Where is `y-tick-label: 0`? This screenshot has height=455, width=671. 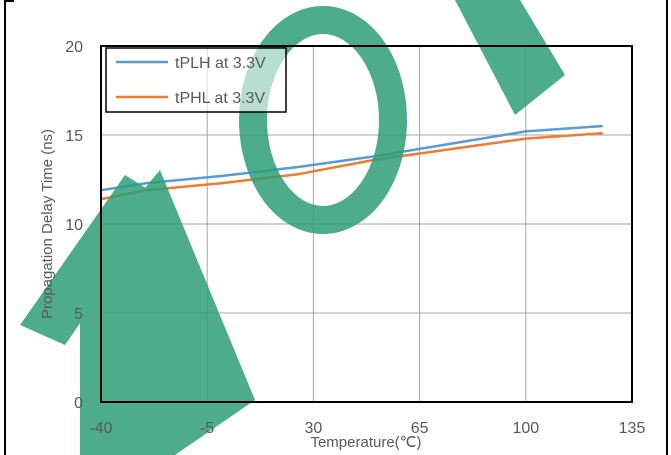 y-tick-label: 0 is located at coordinates (78, 403).